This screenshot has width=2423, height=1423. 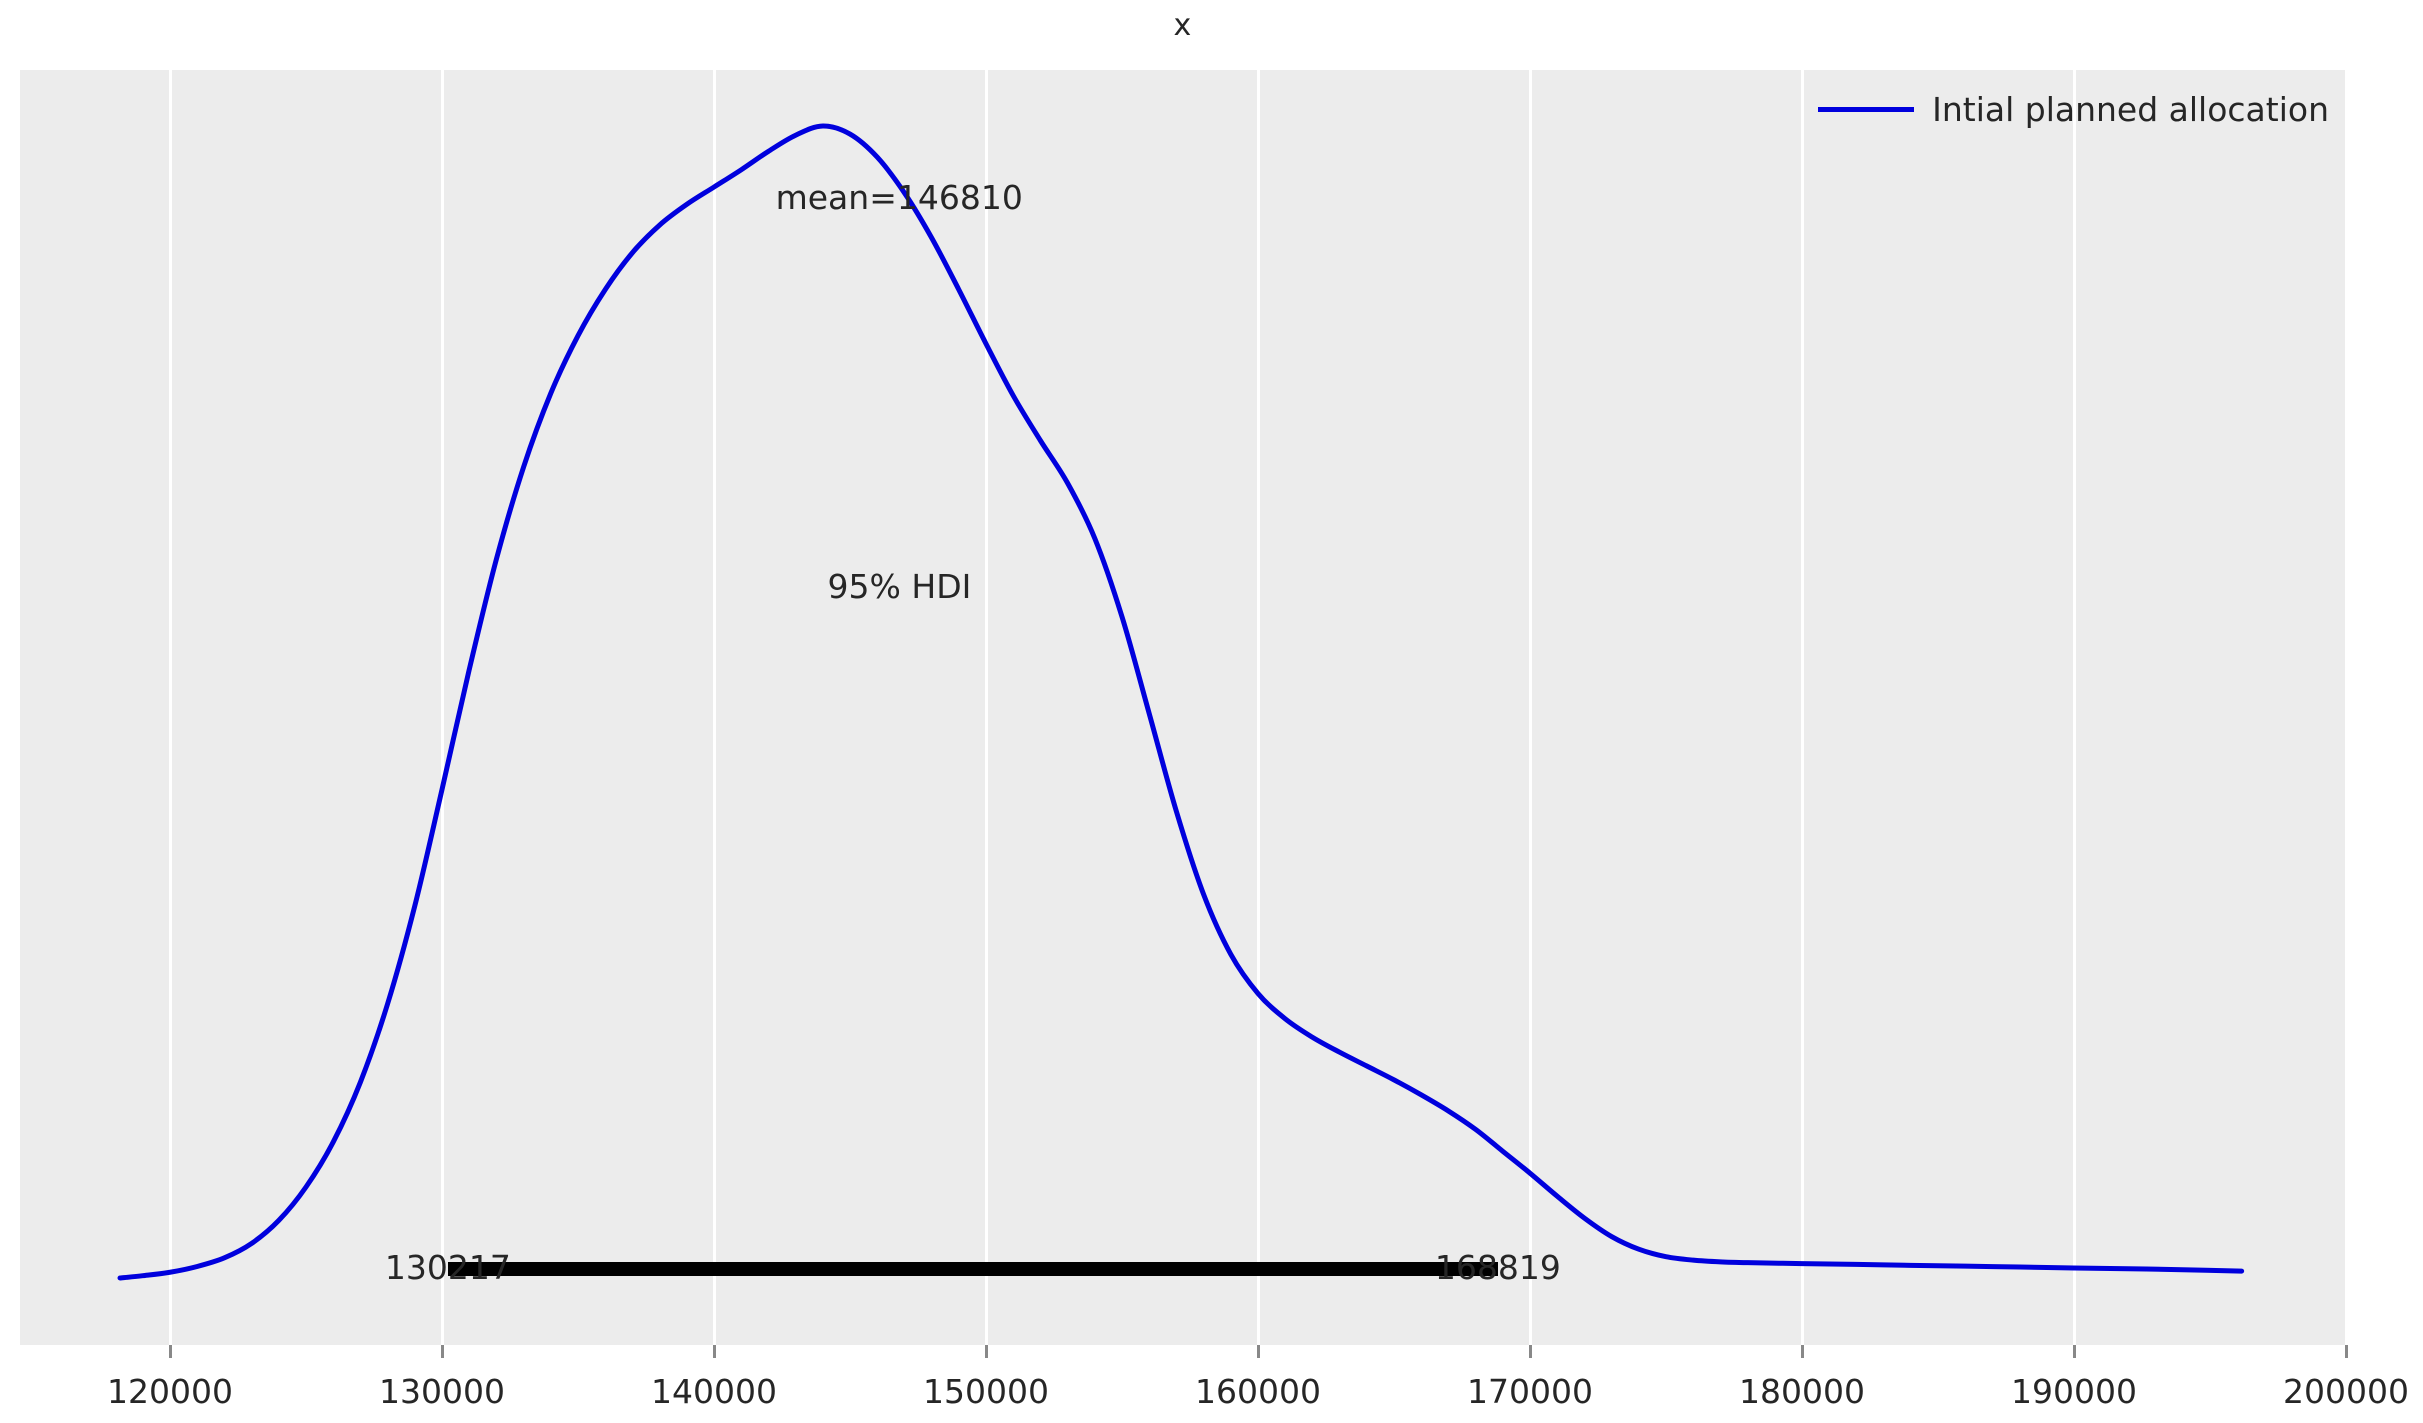 I want to click on x-tick-label: 170000, so click(x=1530, y=1391).